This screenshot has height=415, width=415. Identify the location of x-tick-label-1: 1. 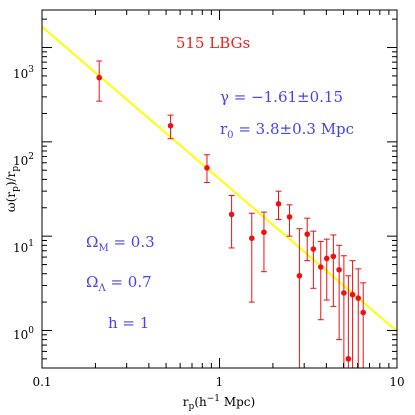
(220, 382).